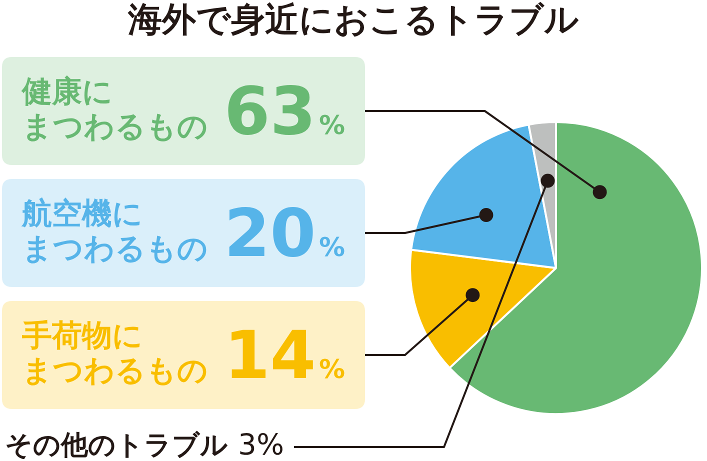 The height and width of the screenshot is (461, 707). I want to click on data-label: 14%, so click(284, 356).